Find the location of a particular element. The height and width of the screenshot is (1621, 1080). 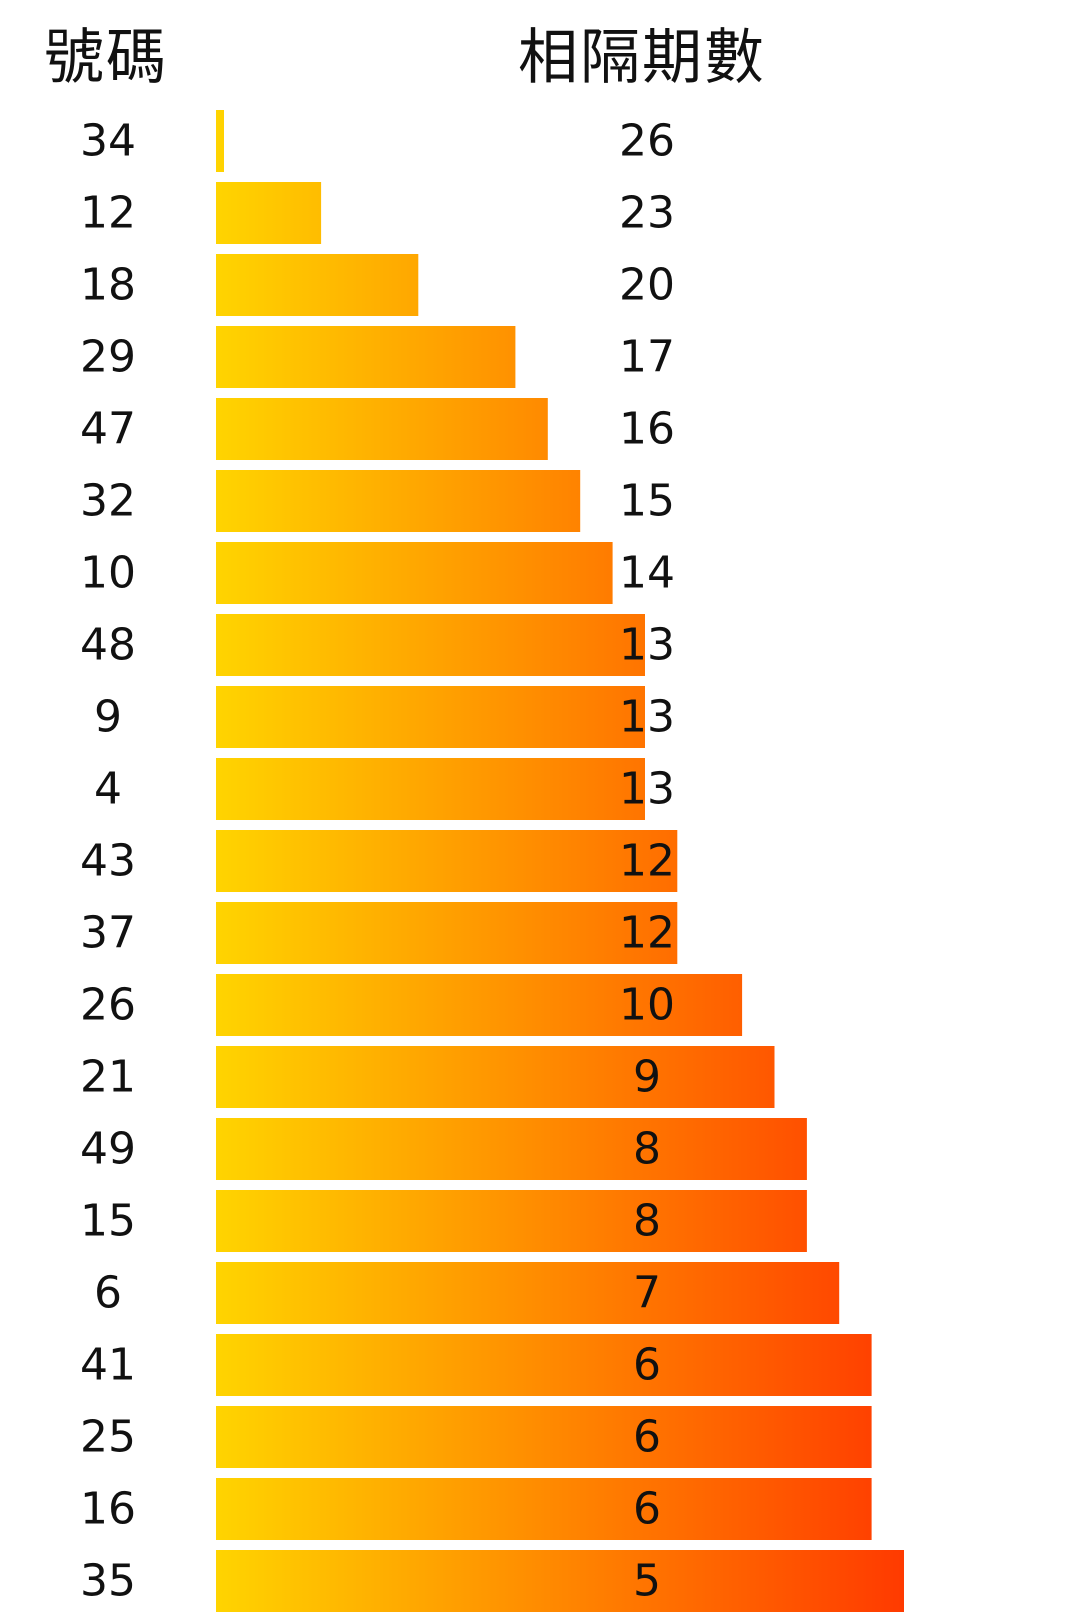

category-label: 21 is located at coordinates (108, 1077).